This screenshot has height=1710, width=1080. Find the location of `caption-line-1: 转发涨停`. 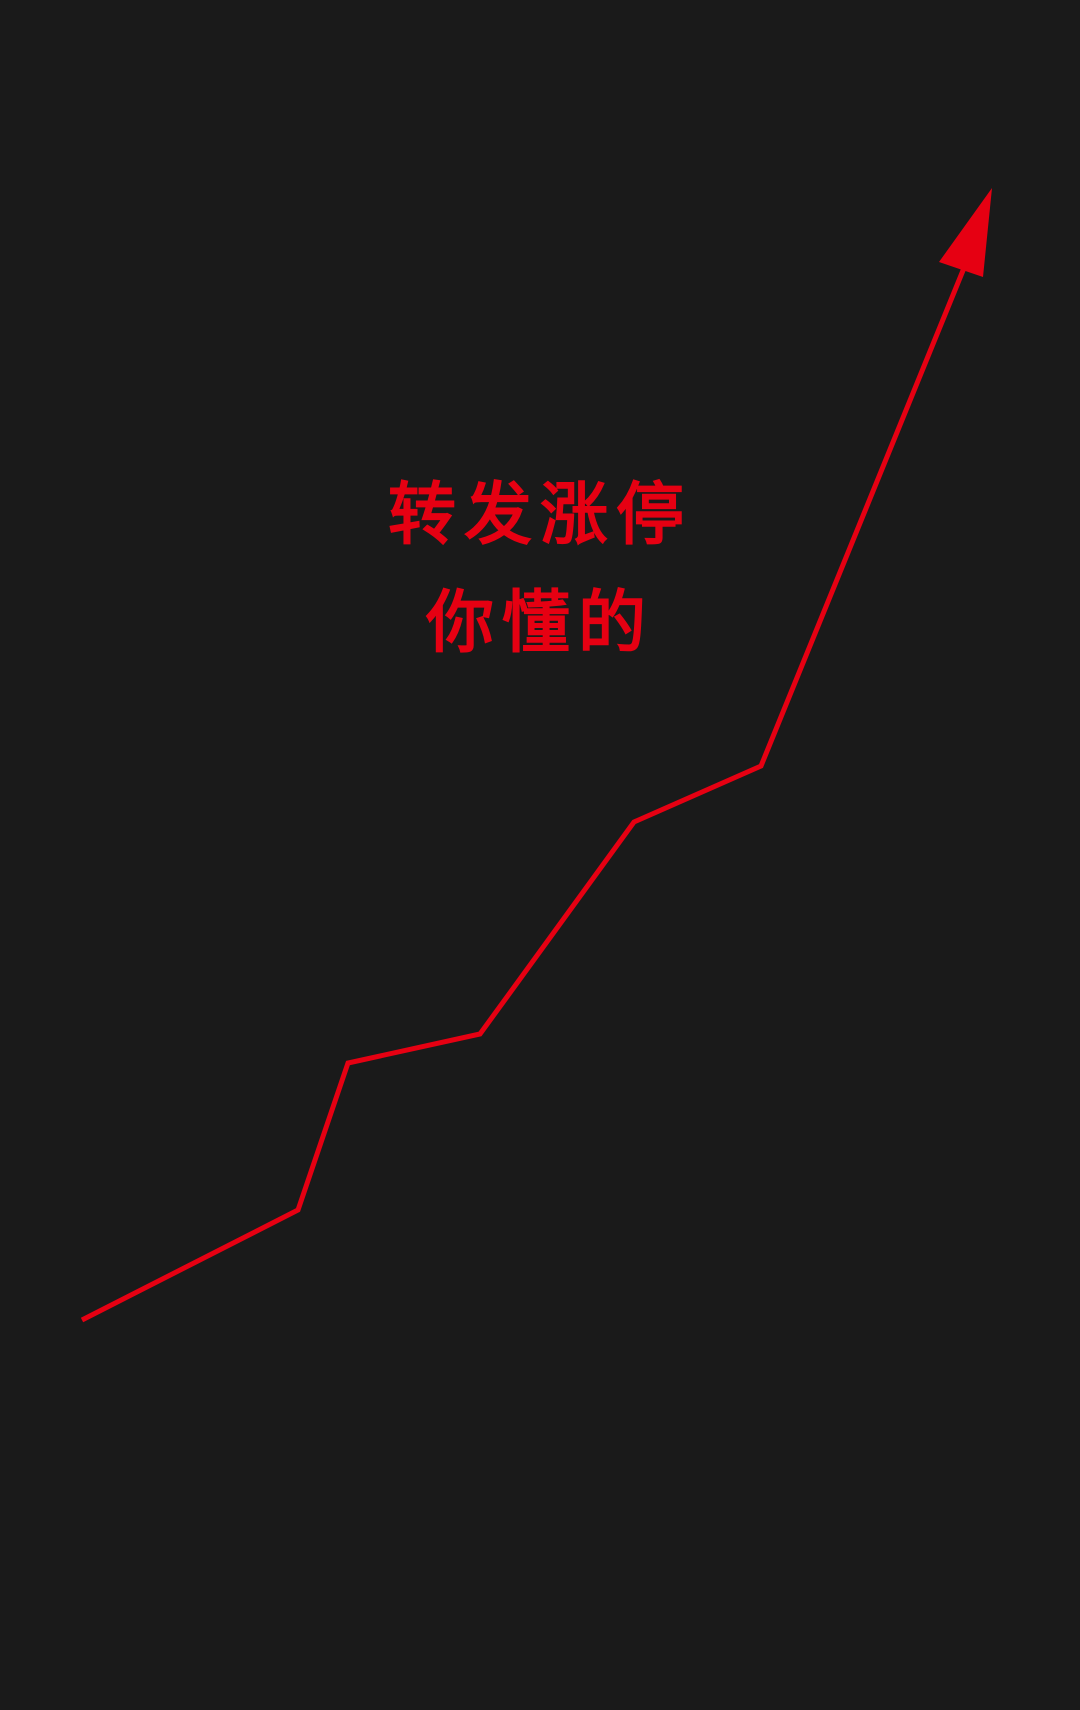

caption-line-1: 转发涨停 is located at coordinates (539, 515).